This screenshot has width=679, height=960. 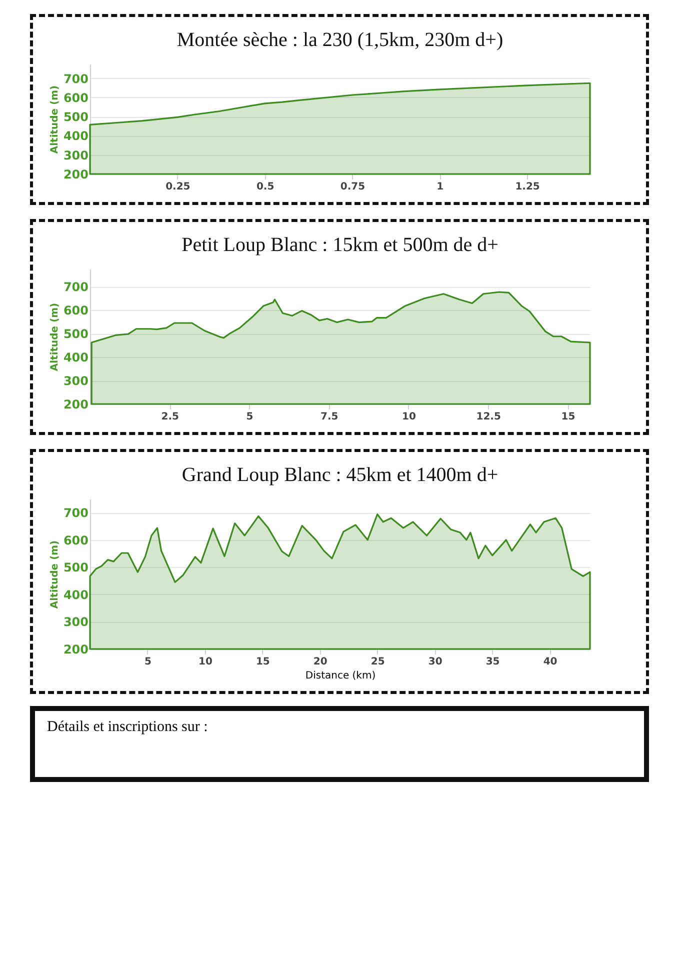 What do you see at coordinates (488, 417) in the screenshot?
I see `x-tick-label: 12.5` at bounding box center [488, 417].